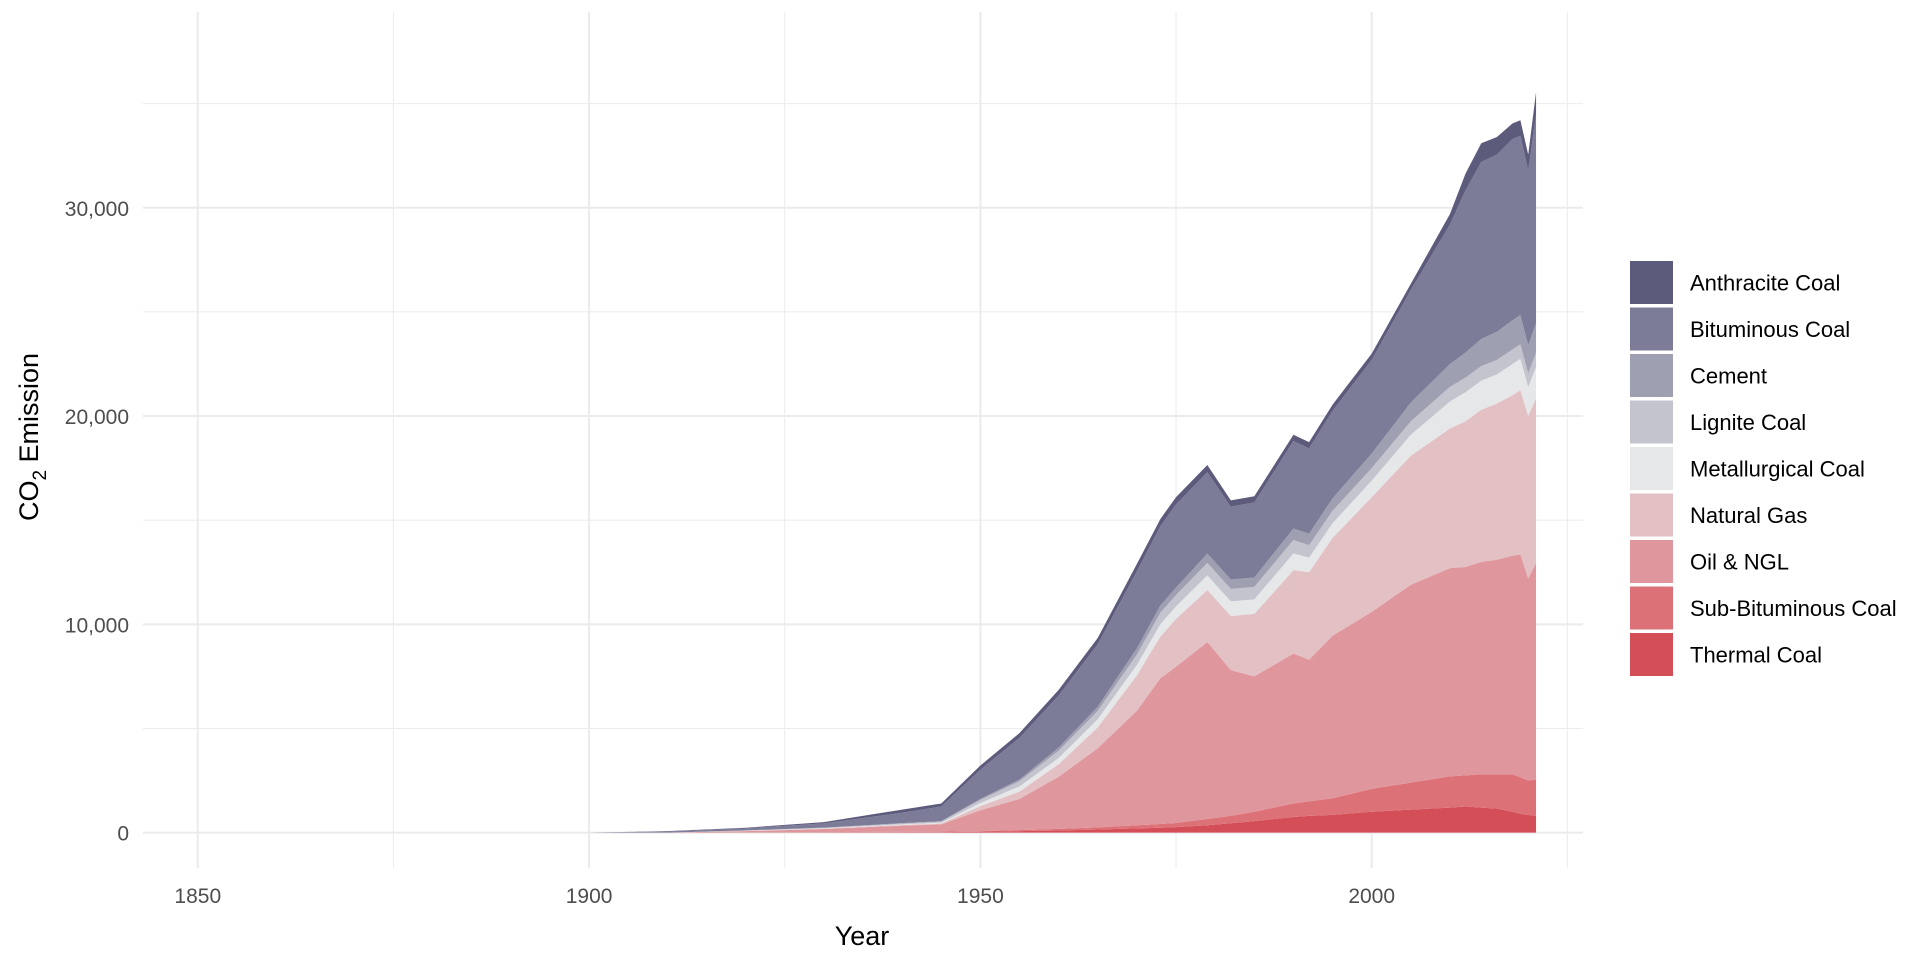  I want to click on y-axis-title: CO2 Emission, so click(32, 437).